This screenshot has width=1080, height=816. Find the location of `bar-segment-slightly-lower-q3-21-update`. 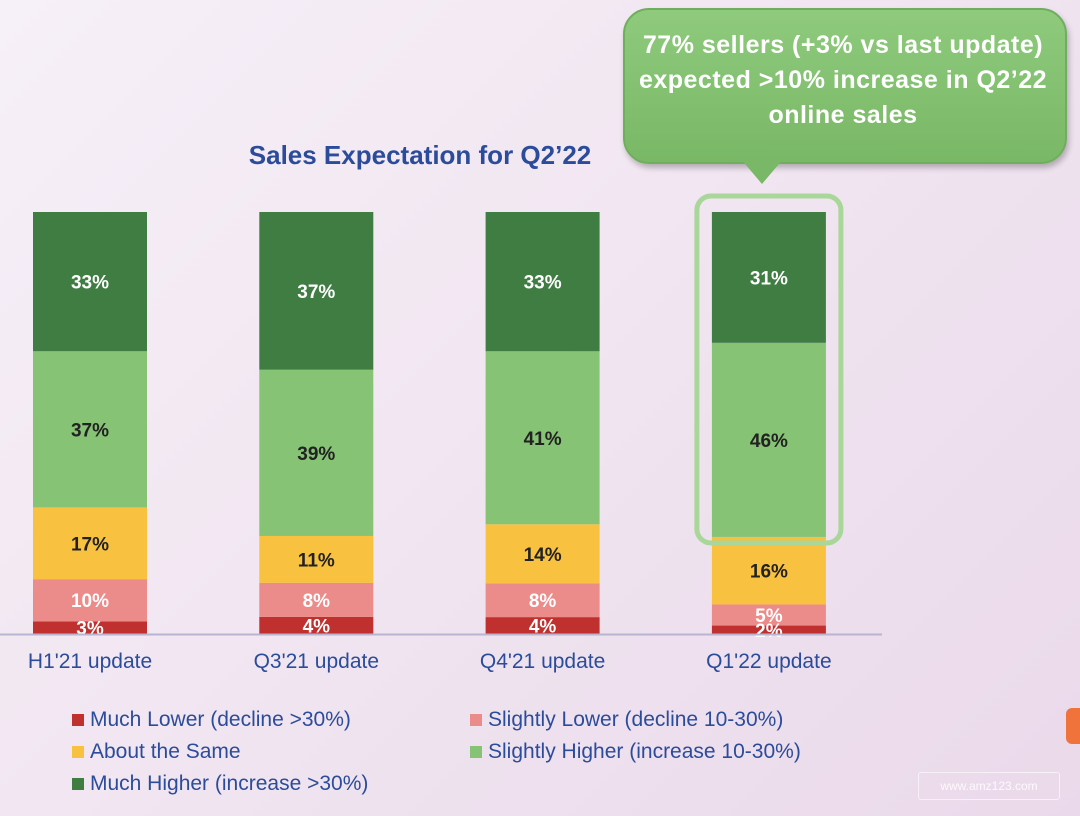

bar-segment-slightly-lower-q3-21-update is located at coordinates (316, 599).